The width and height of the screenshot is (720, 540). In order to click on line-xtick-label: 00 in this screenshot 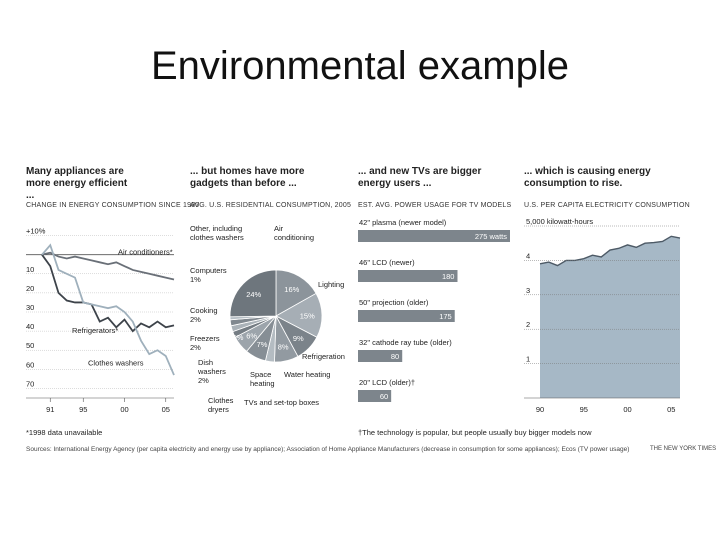, I will do `click(124, 409)`.